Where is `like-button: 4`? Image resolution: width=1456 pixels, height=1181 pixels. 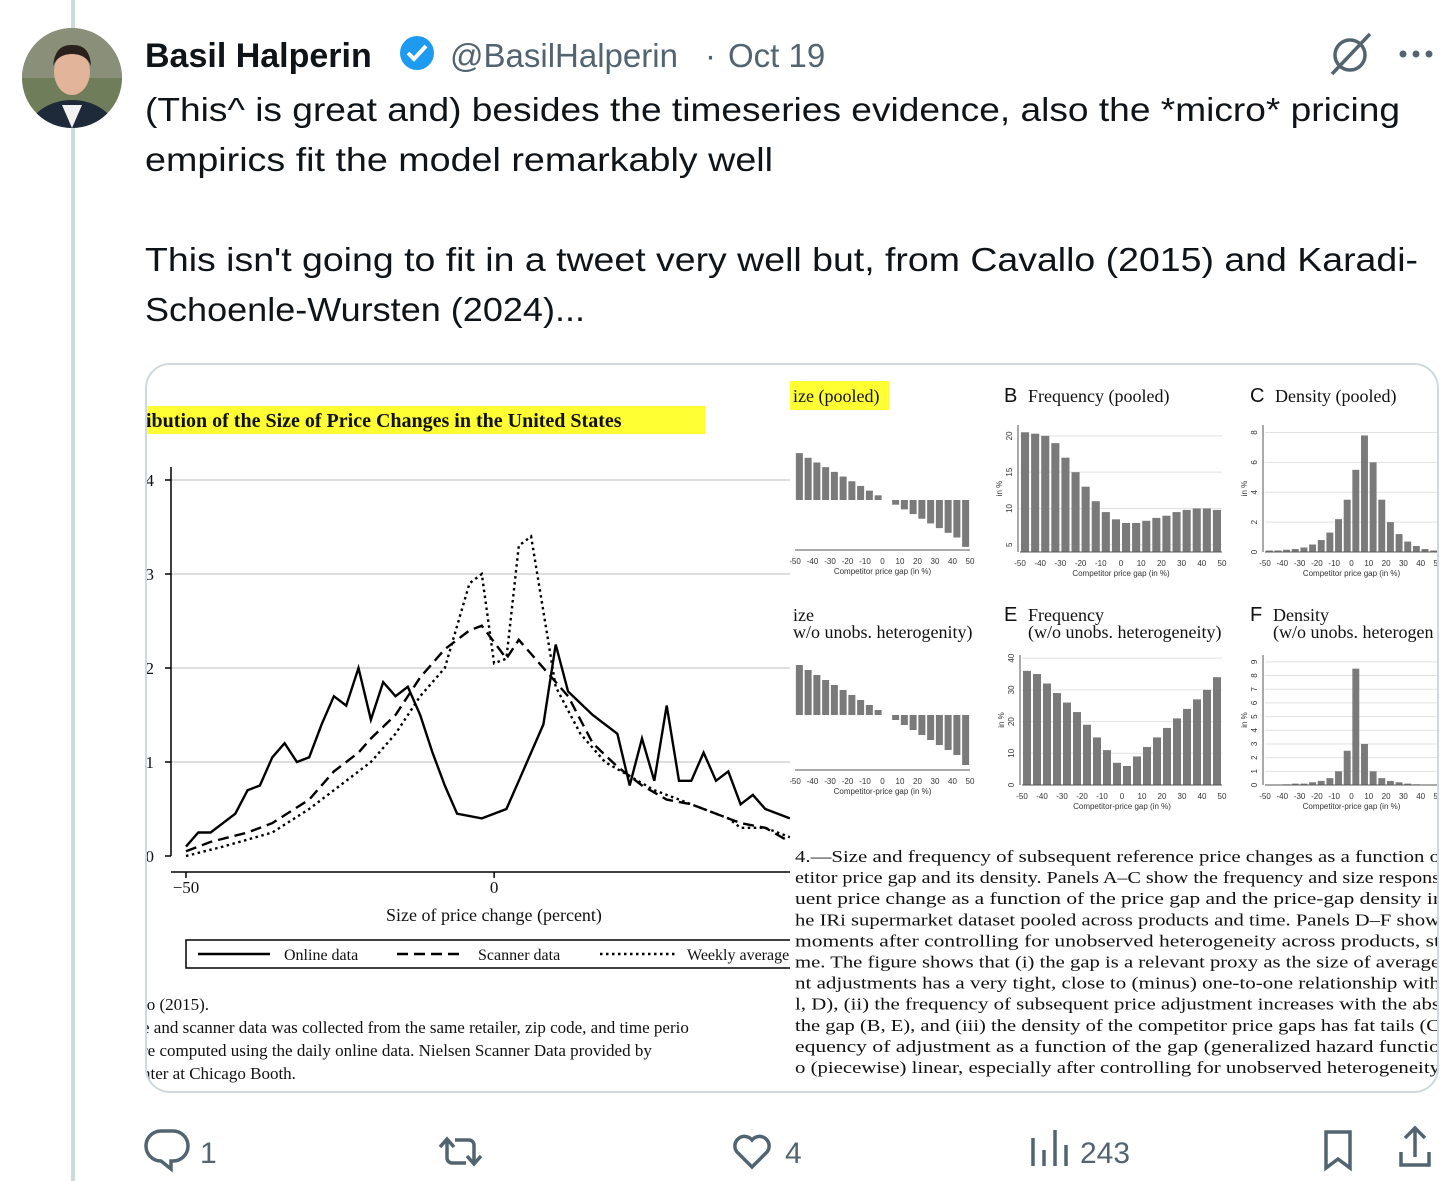 like-button: 4 is located at coordinates (767, 1152).